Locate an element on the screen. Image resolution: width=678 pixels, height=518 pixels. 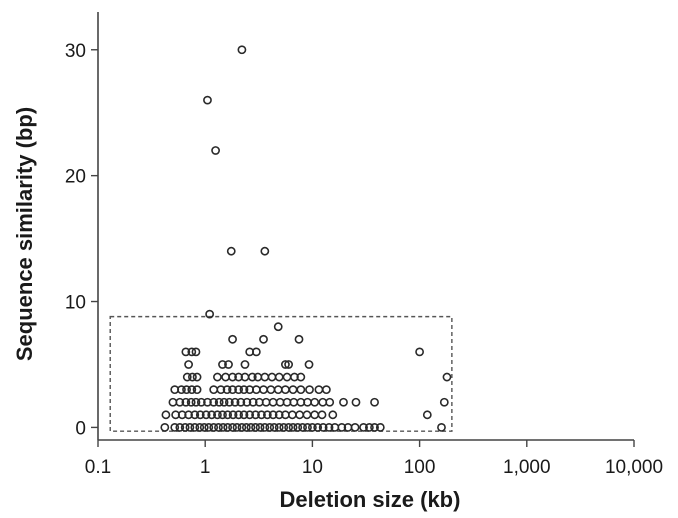
x-ticks: 0.1 1 10 100 1,000 10,000 is located at coordinates (374, 459).